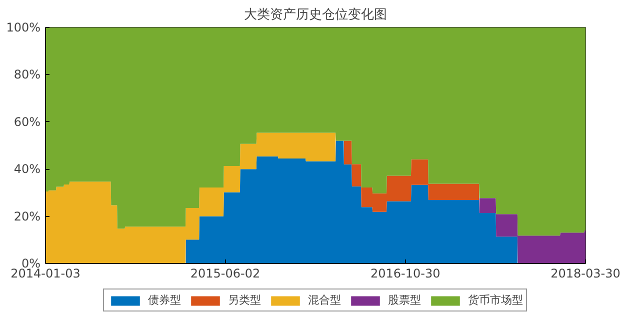 Image resolution: width=640 pixels, height=320 pixels. Describe the element at coordinates (27, 121) in the screenshot. I see `y-tick-label: 60%` at that location.